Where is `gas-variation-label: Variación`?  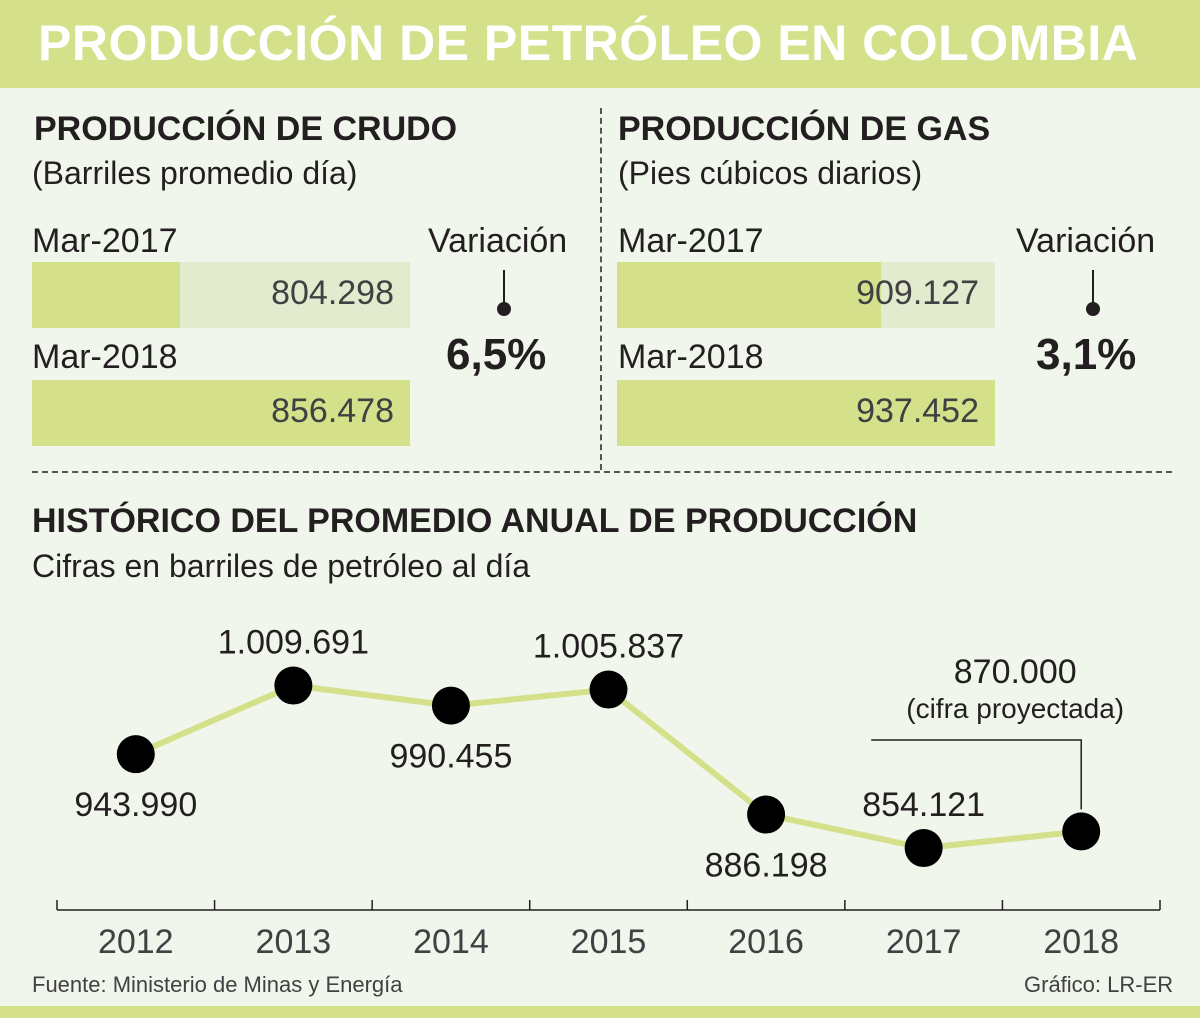 gas-variation-label: Variación is located at coordinates (1086, 241).